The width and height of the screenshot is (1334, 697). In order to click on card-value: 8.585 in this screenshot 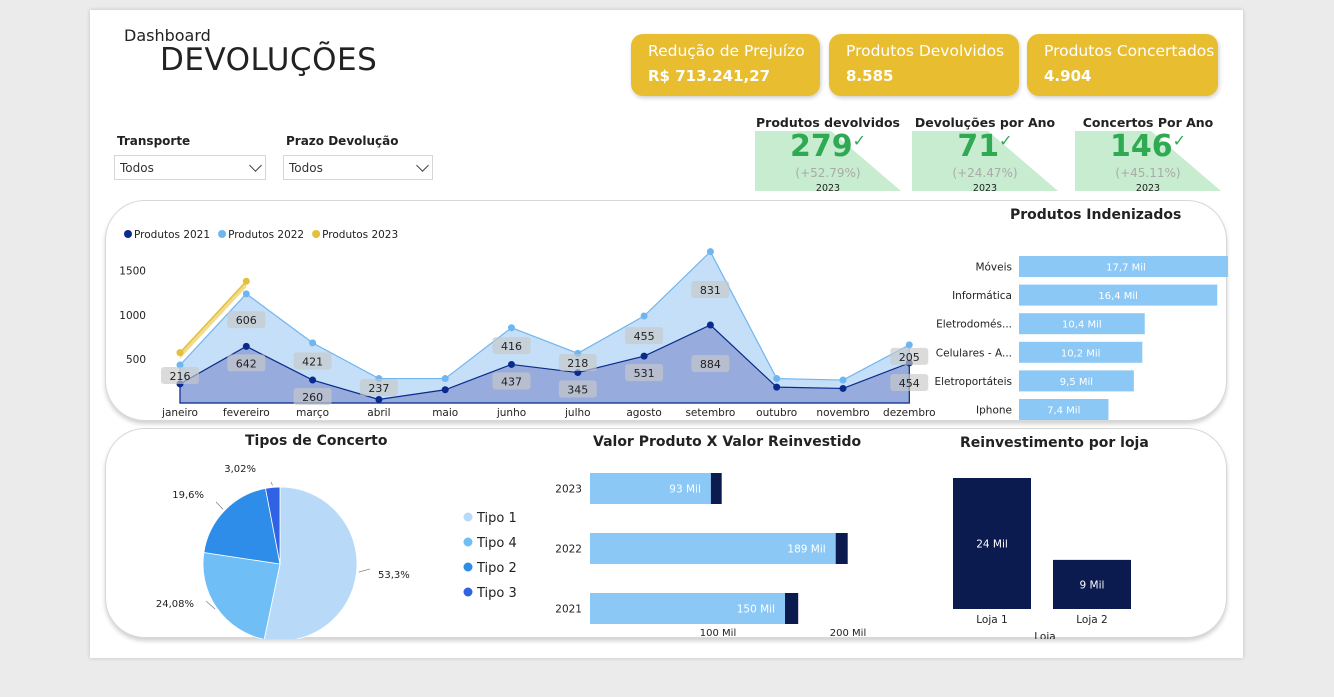, I will do `click(870, 76)`.